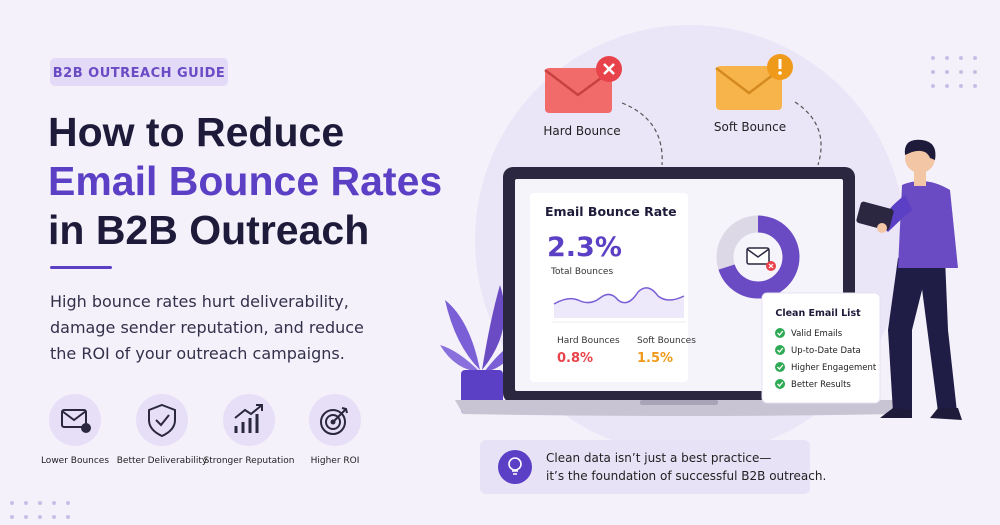 The height and width of the screenshot is (525, 1000). Describe the element at coordinates (335, 461) in the screenshot. I see `feature-label: Higher ROI` at that location.